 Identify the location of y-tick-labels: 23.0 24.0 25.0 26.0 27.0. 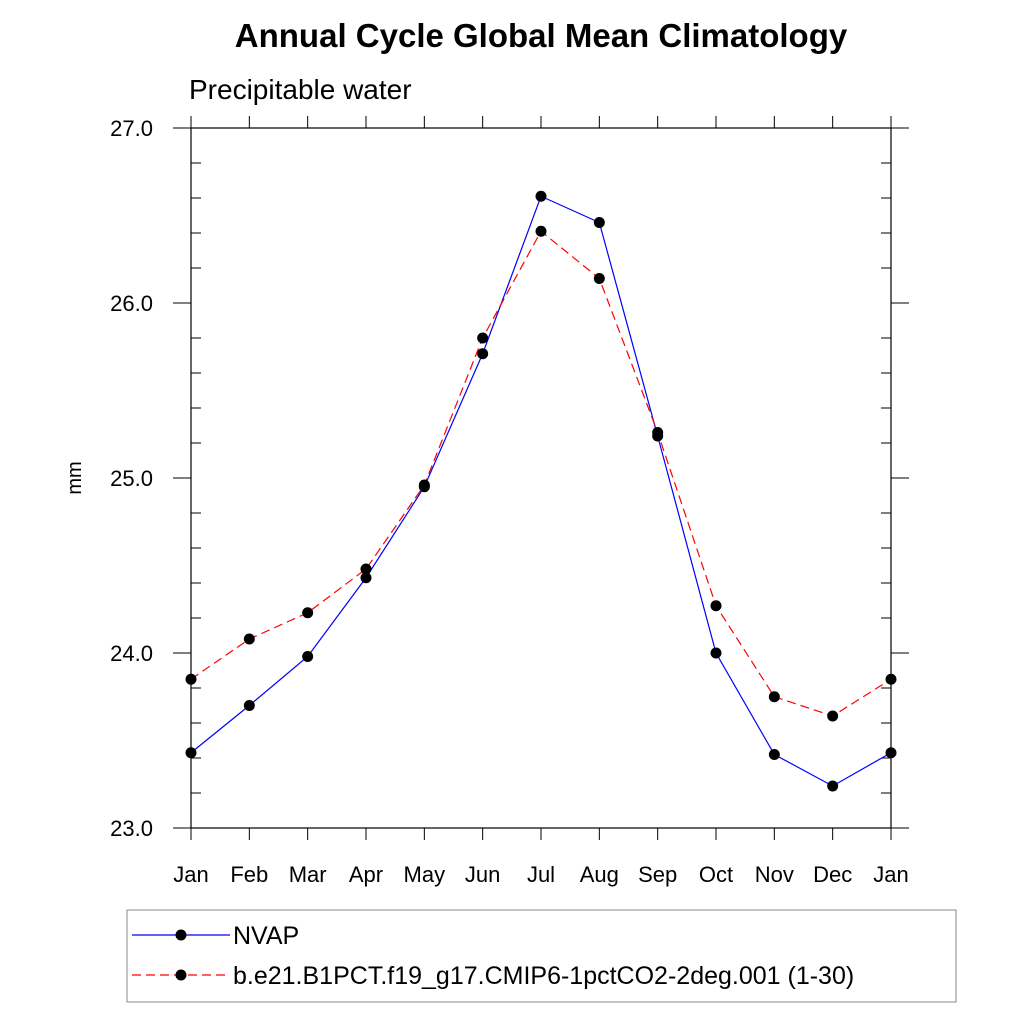
(131, 478).